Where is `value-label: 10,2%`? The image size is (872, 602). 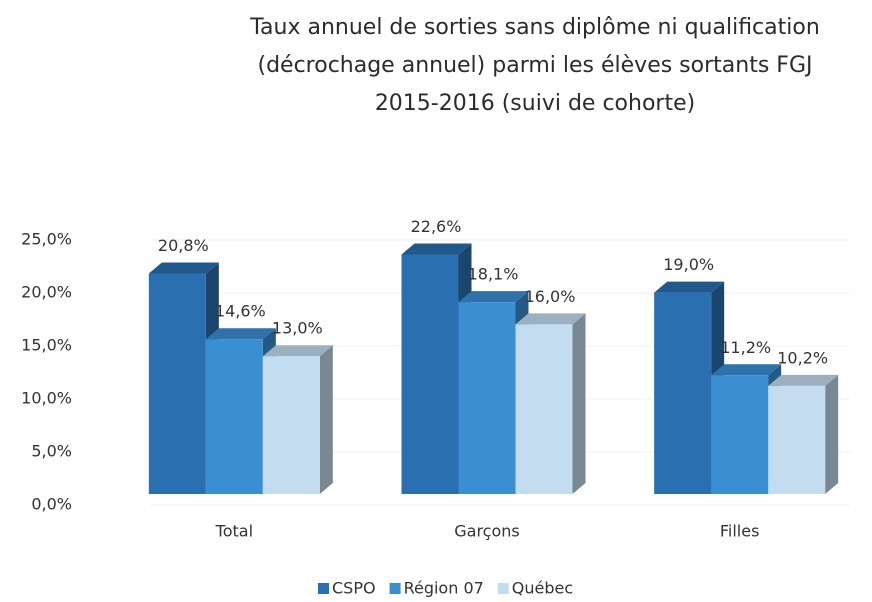 value-label: 10,2% is located at coordinates (802, 357).